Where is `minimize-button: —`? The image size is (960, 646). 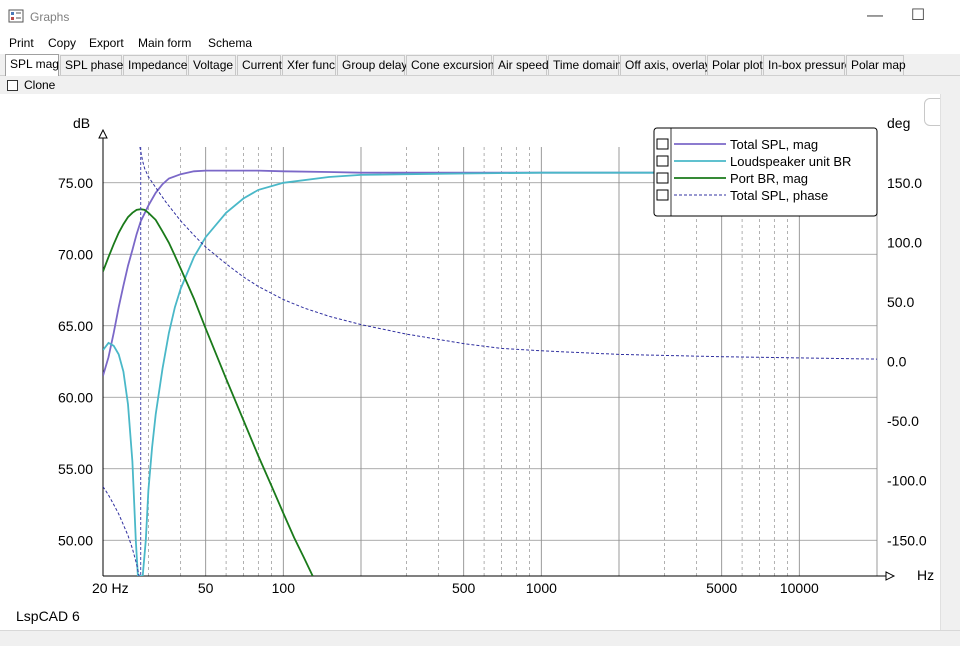
minimize-button: — is located at coordinates (875, 15).